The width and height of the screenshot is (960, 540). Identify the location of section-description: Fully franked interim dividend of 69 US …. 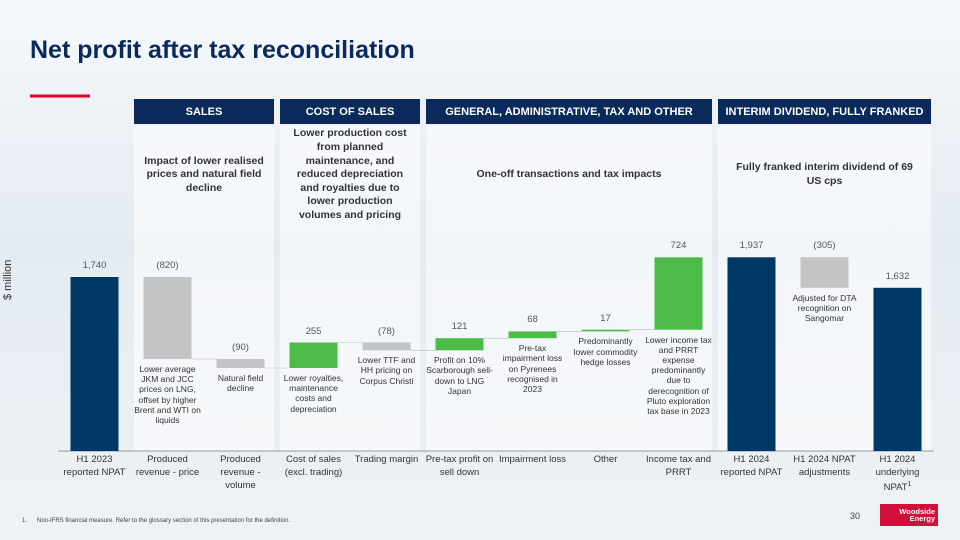
(824, 174).